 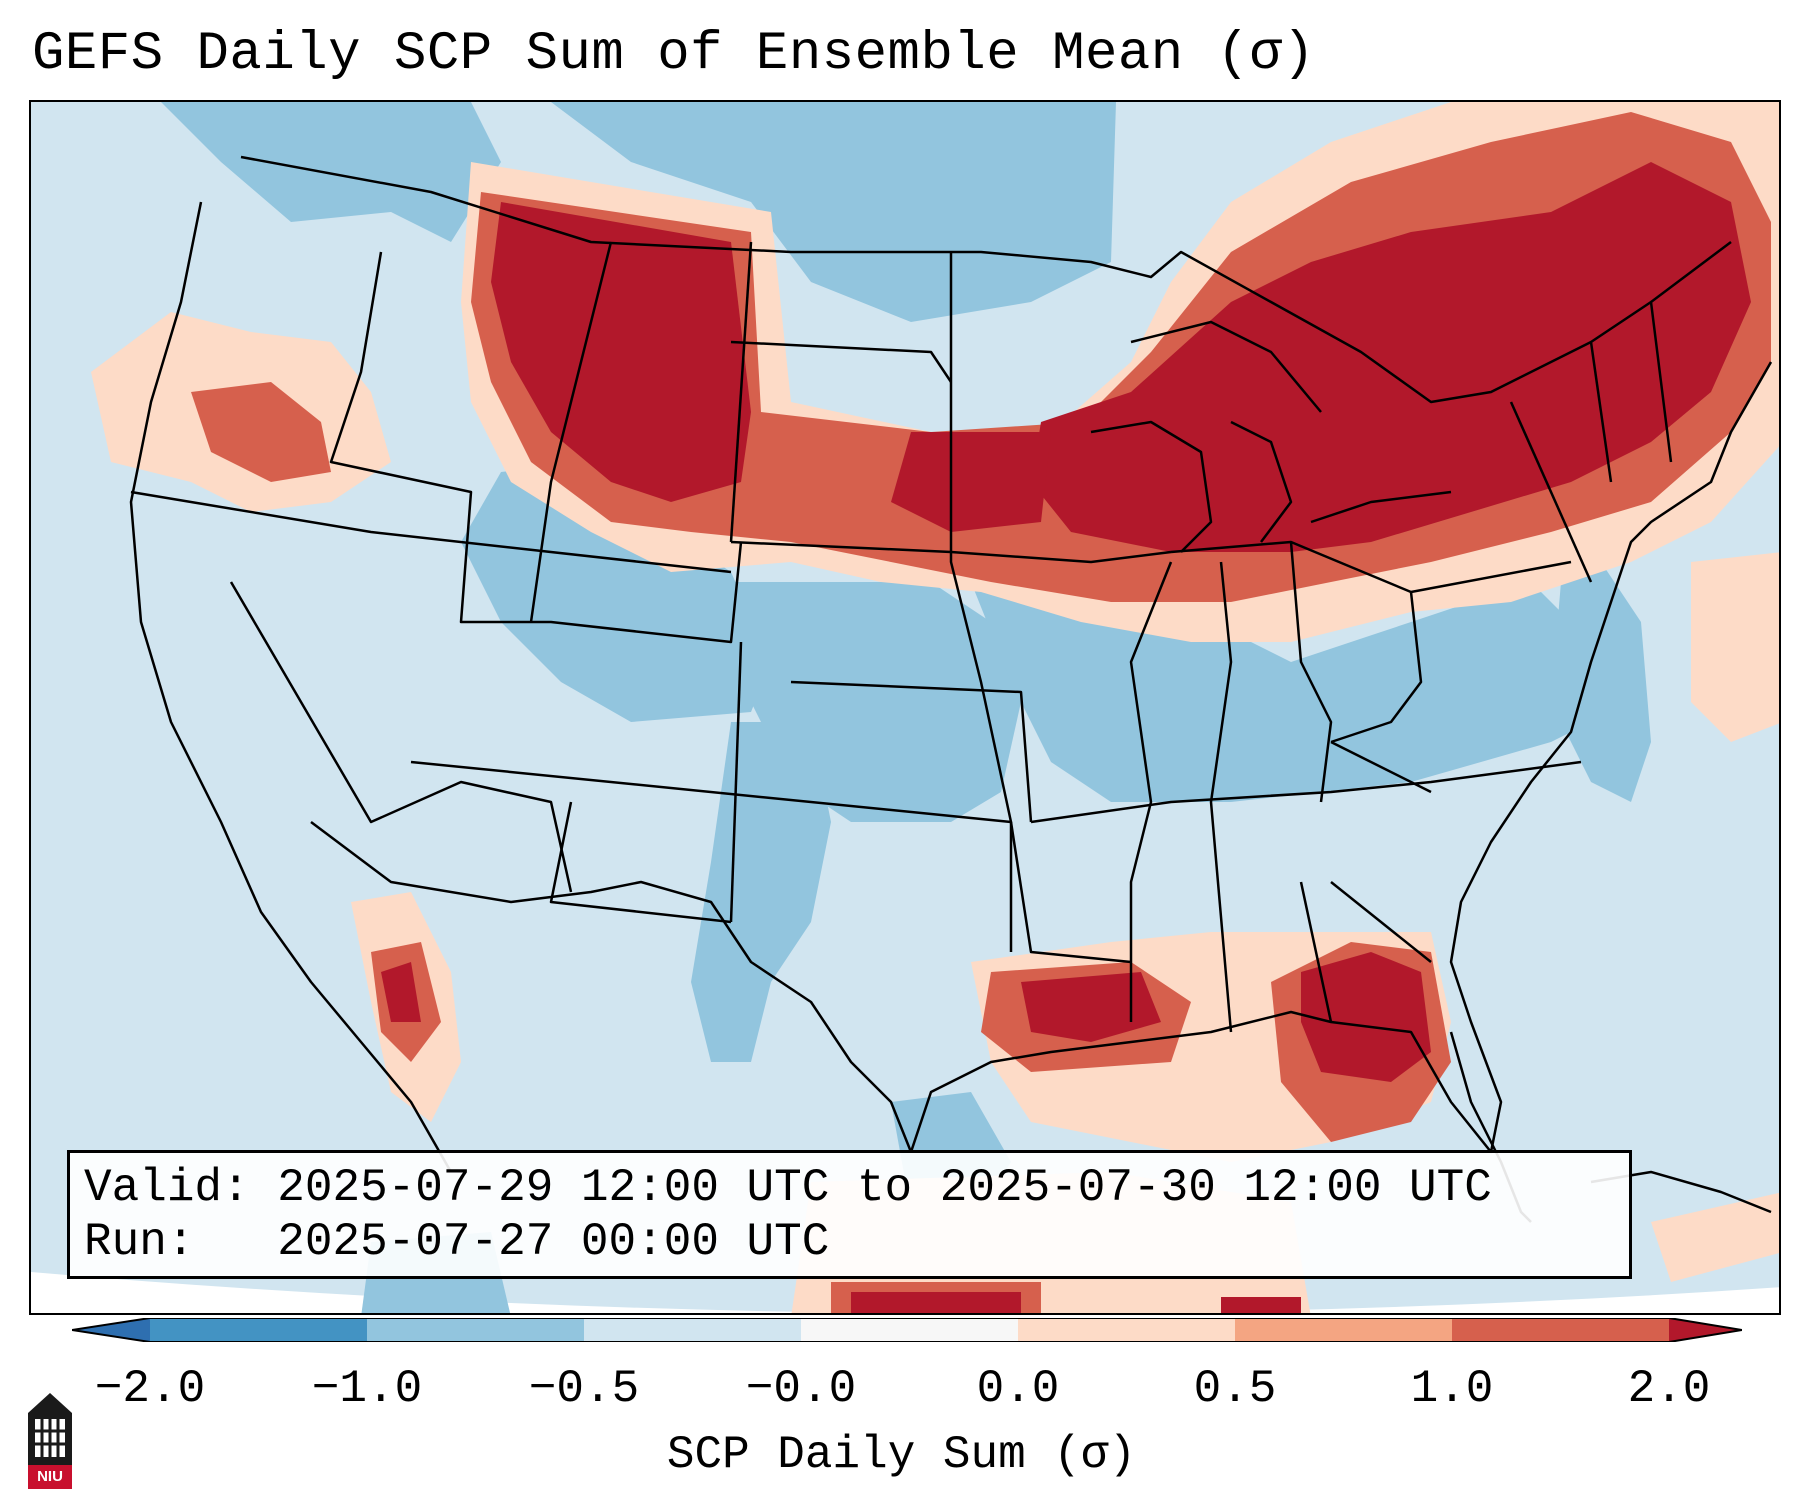 What do you see at coordinates (1091, 1007) in the screenshot?
I see `strong-region-gulf-west` at bounding box center [1091, 1007].